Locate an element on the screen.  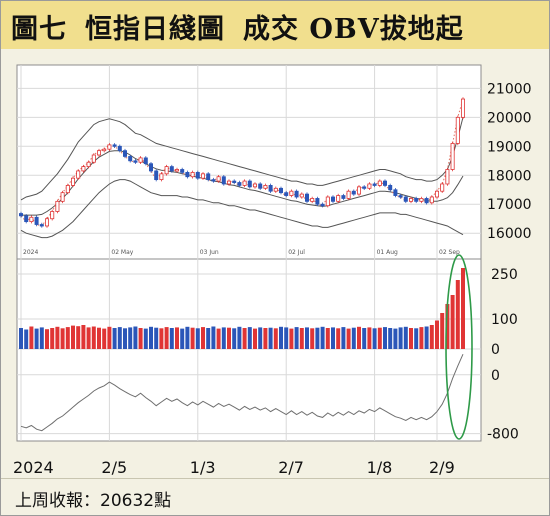
volume-tick-label: 250 is located at coordinates (504, 275).